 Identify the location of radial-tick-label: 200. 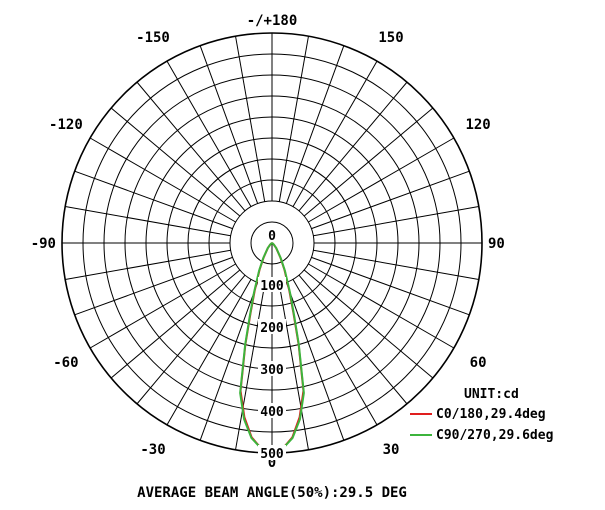
(272, 328).